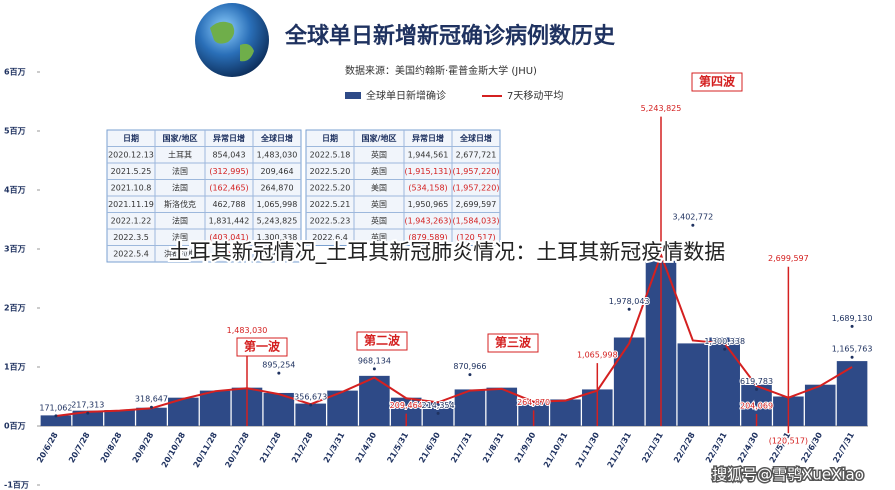 The height and width of the screenshot is (490, 895). I want to click on table-cell: 2022.5.21, so click(330, 204).